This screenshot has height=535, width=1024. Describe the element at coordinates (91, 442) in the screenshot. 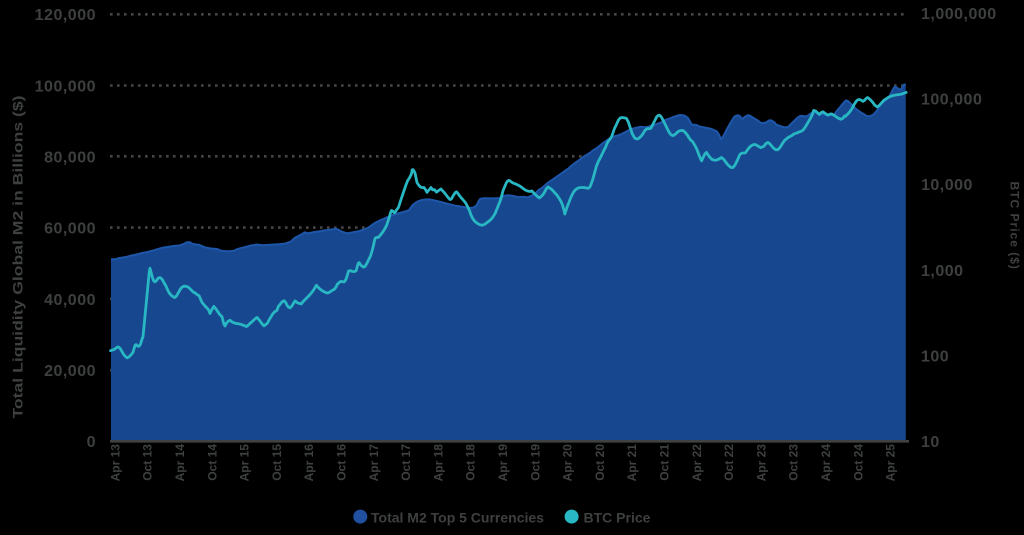

I see `svg-text: 0` at that location.